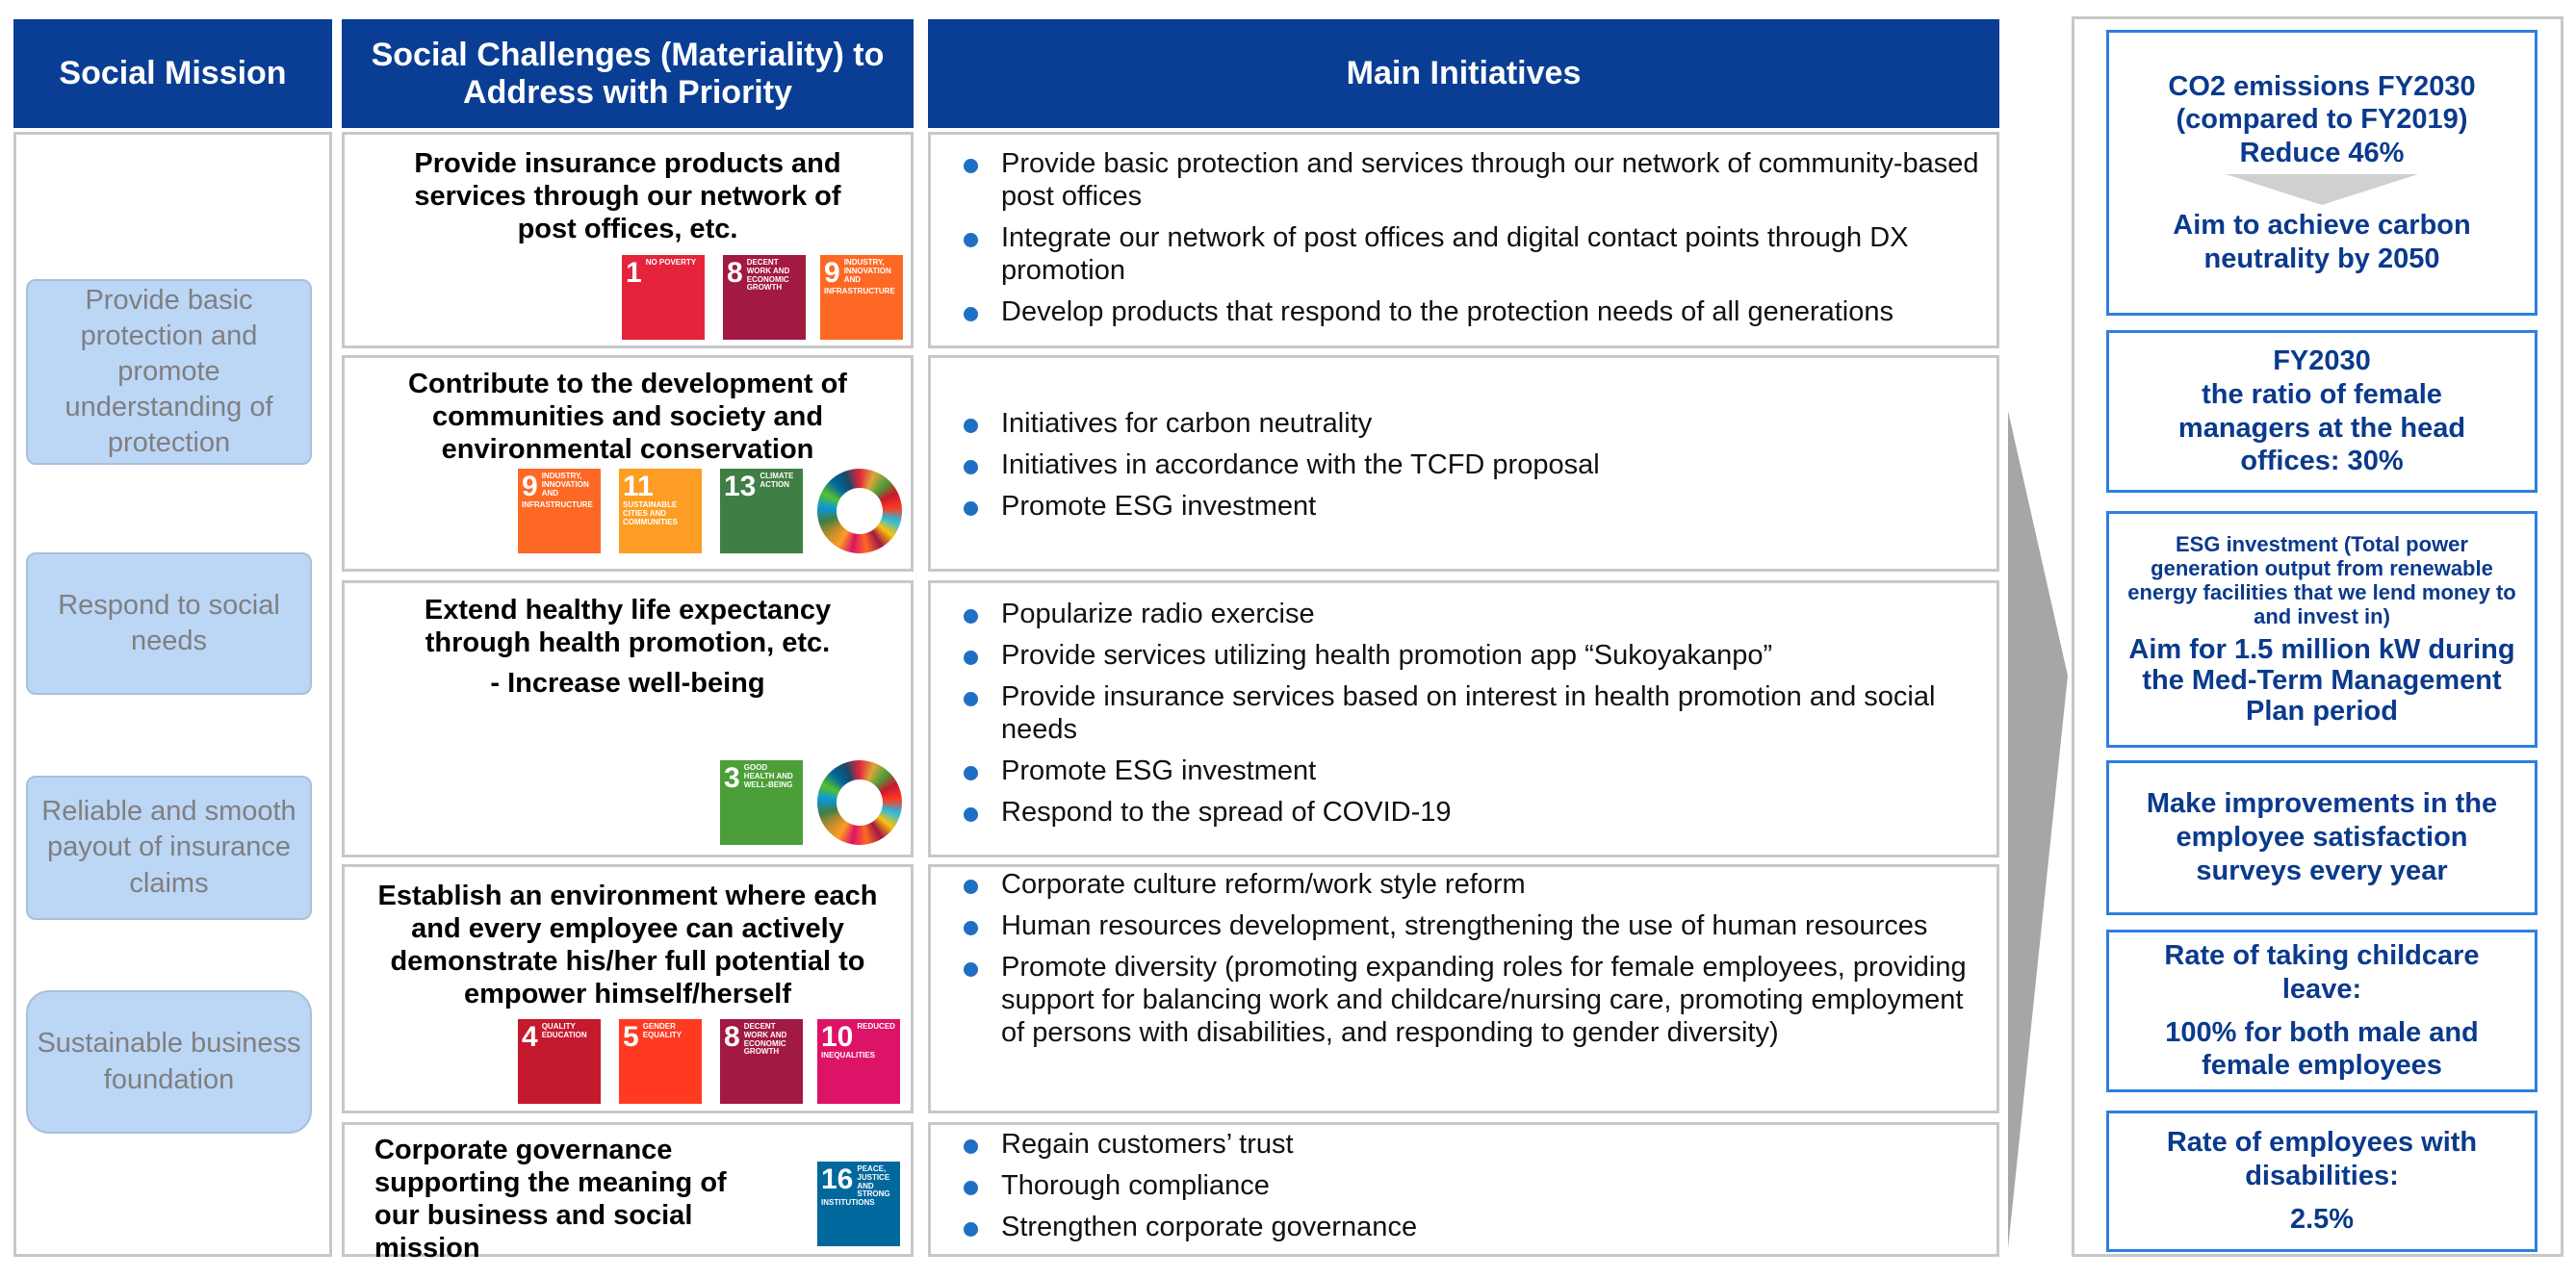  I want to click on co2-value: Reduce 46%, so click(2322, 153).